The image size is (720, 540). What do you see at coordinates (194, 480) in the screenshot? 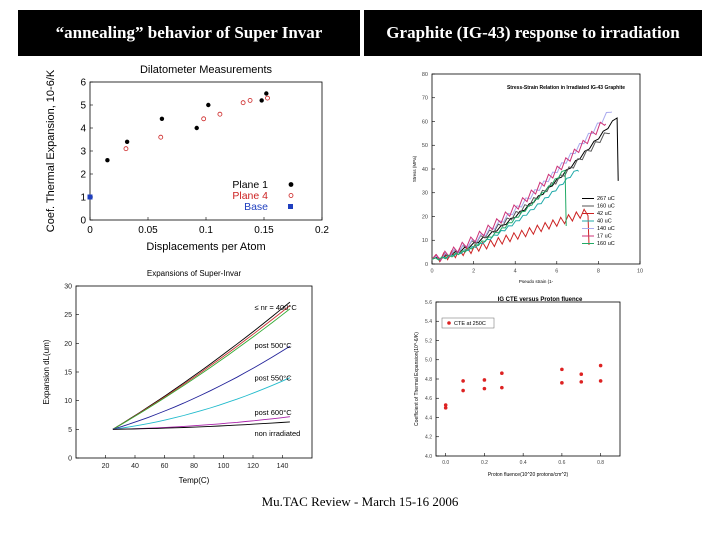
I see `x-axis-label: Temp(C)` at bounding box center [194, 480].